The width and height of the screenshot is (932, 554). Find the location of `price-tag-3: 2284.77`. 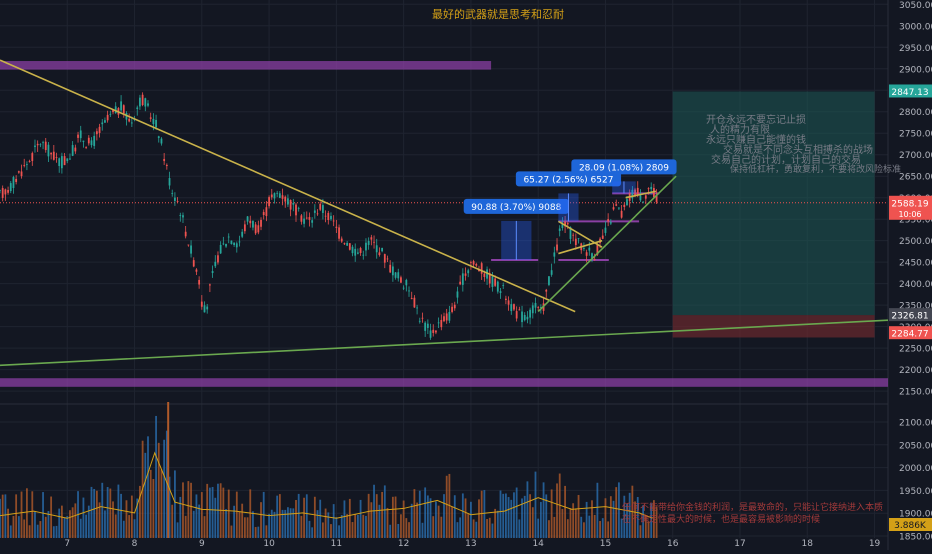

price-tag-3: 2284.77 is located at coordinates (909, 335).